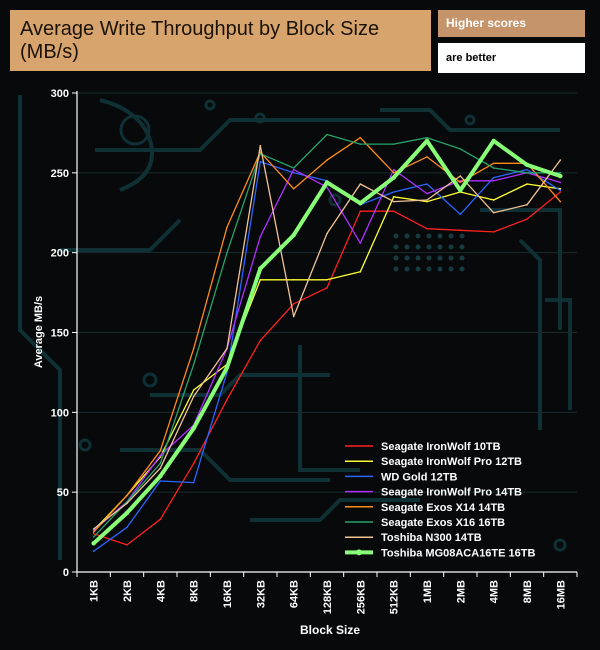  Describe the element at coordinates (328, 597) in the screenshot. I see `x-tick-label: 128KB` at that location.